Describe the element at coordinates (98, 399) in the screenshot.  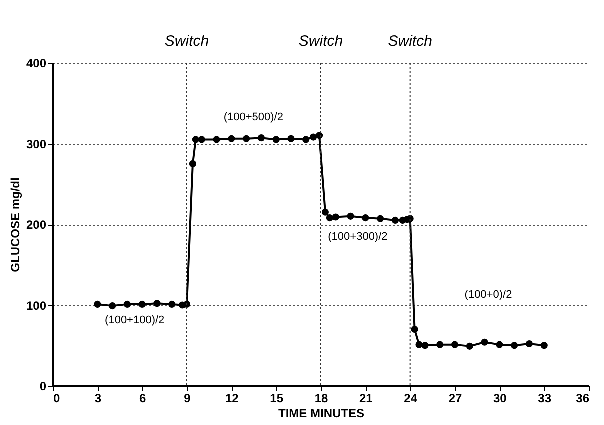
I see `x-tick-label: 3` at that location.